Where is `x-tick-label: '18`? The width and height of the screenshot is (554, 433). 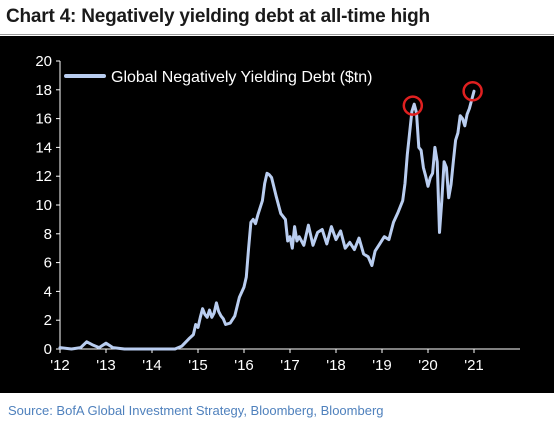
x-tick-label: '18 is located at coordinates (336, 365).